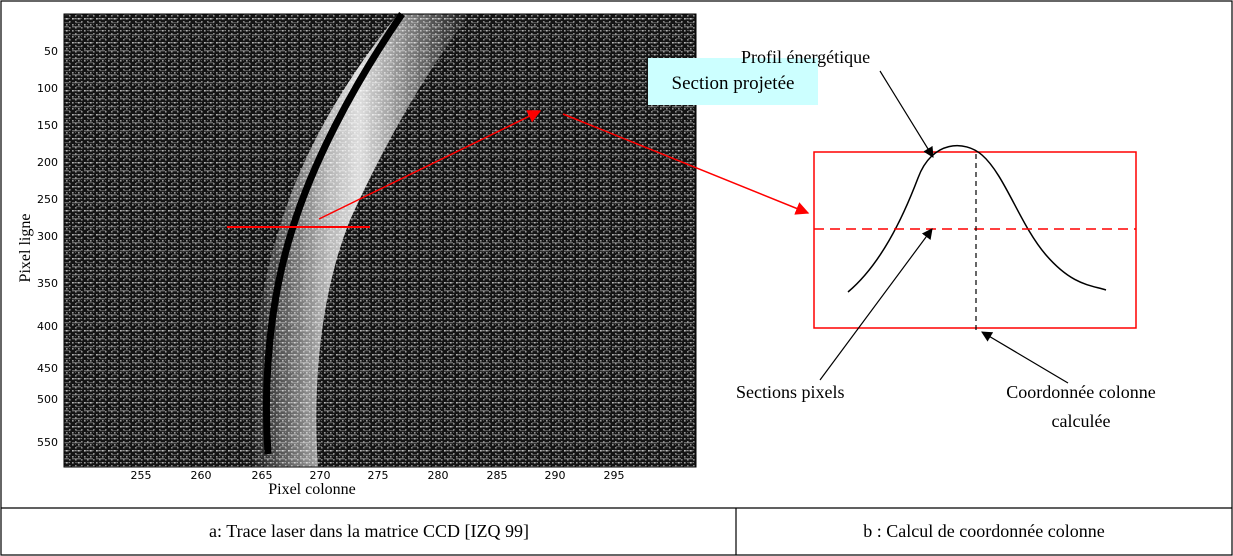 The height and width of the screenshot is (556, 1233). What do you see at coordinates (876, 304) in the screenshot?
I see `sections-arrow` at bounding box center [876, 304].